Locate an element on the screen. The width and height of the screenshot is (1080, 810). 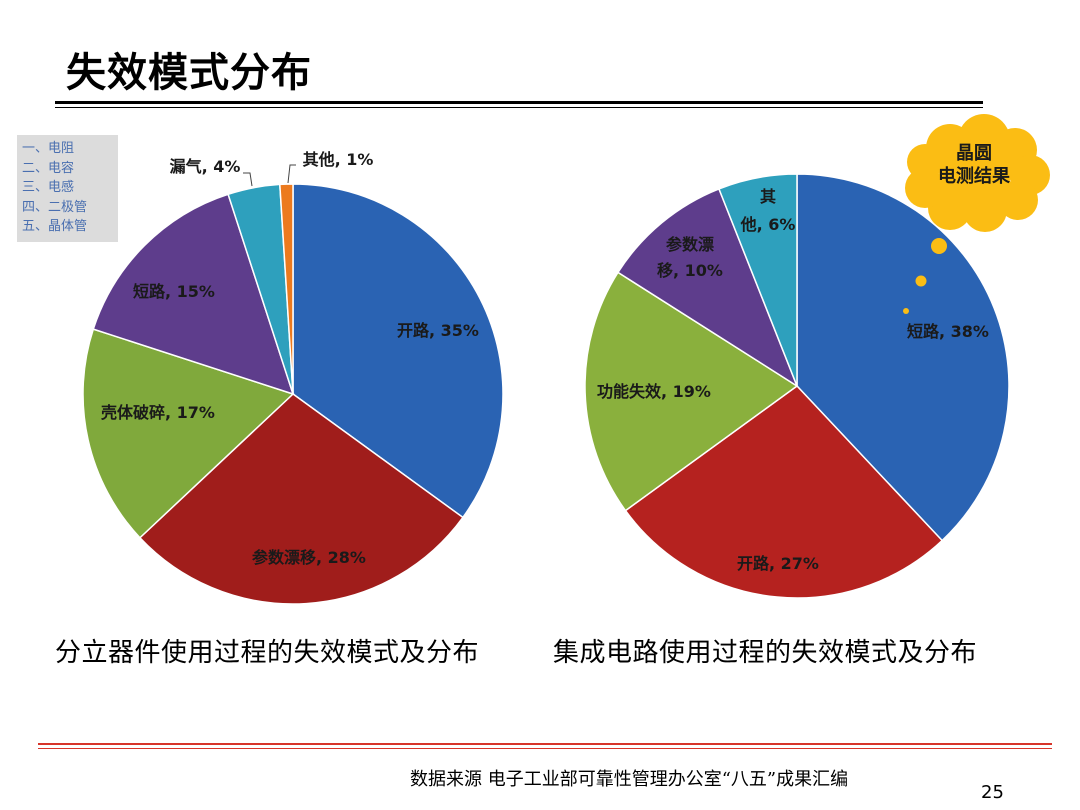
slice-label: 短路, 38% is located at coordinates (948, 331).